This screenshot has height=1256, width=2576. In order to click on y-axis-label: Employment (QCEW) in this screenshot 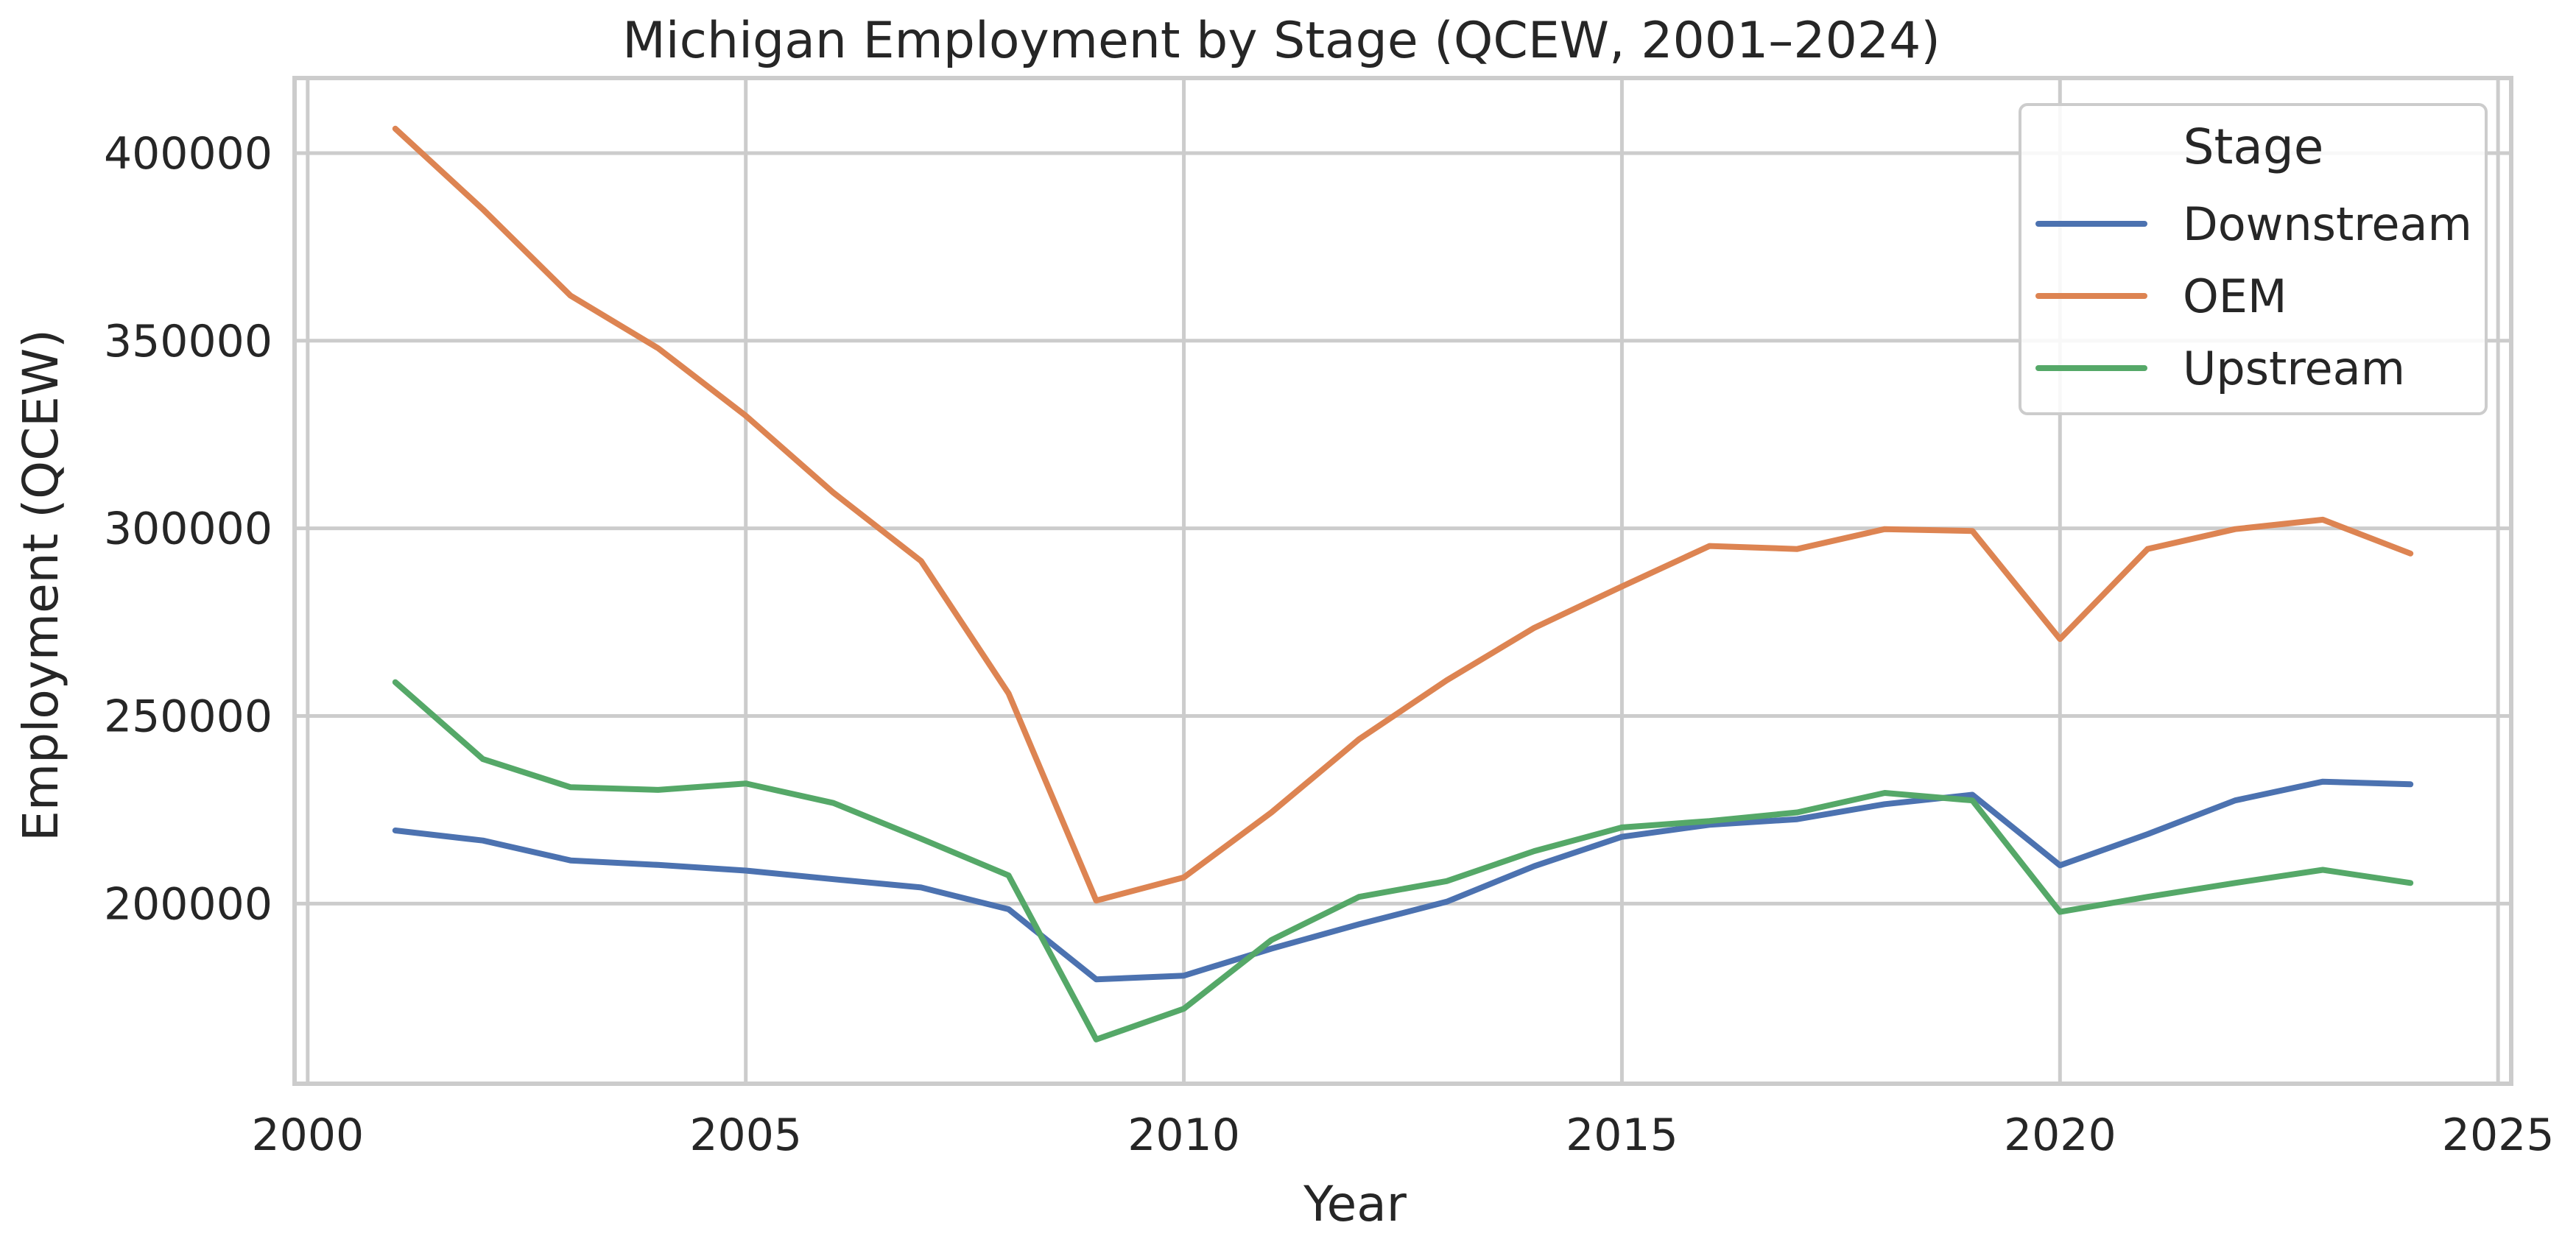, I will do `click(41, 585)`.